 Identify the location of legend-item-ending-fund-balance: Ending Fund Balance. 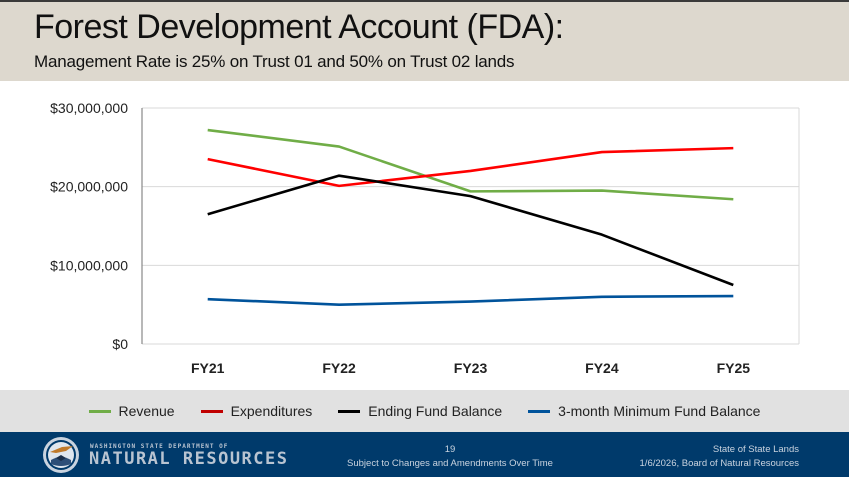
(420, 411).